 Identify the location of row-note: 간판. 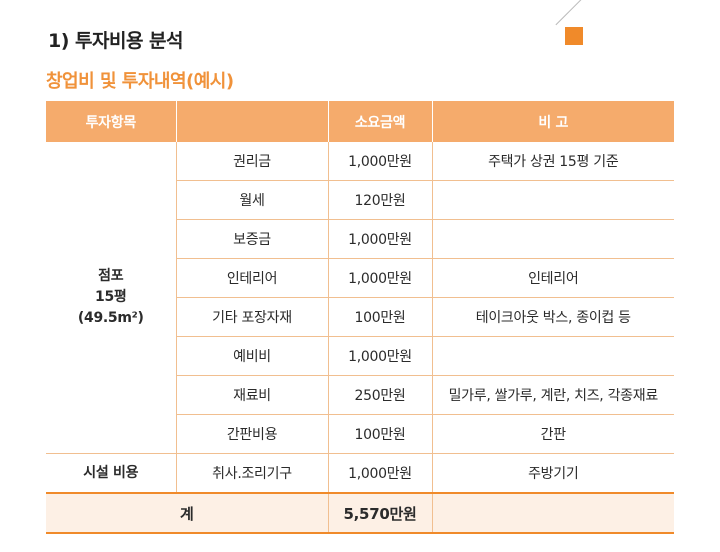
(552, 434).